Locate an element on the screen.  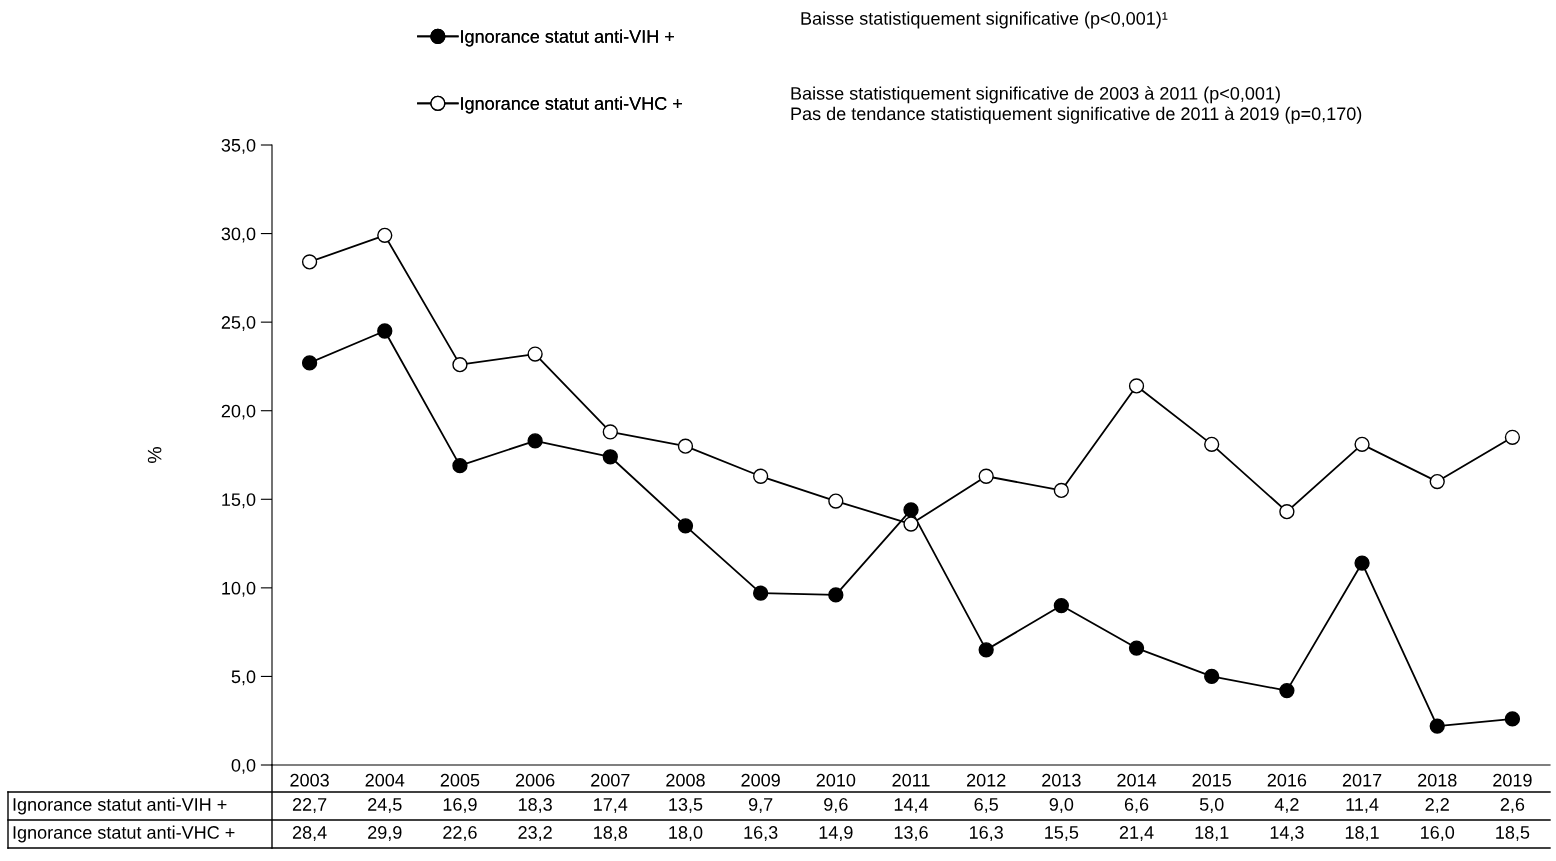
data-label: 2,6 is located at coordinates (1512, 805).